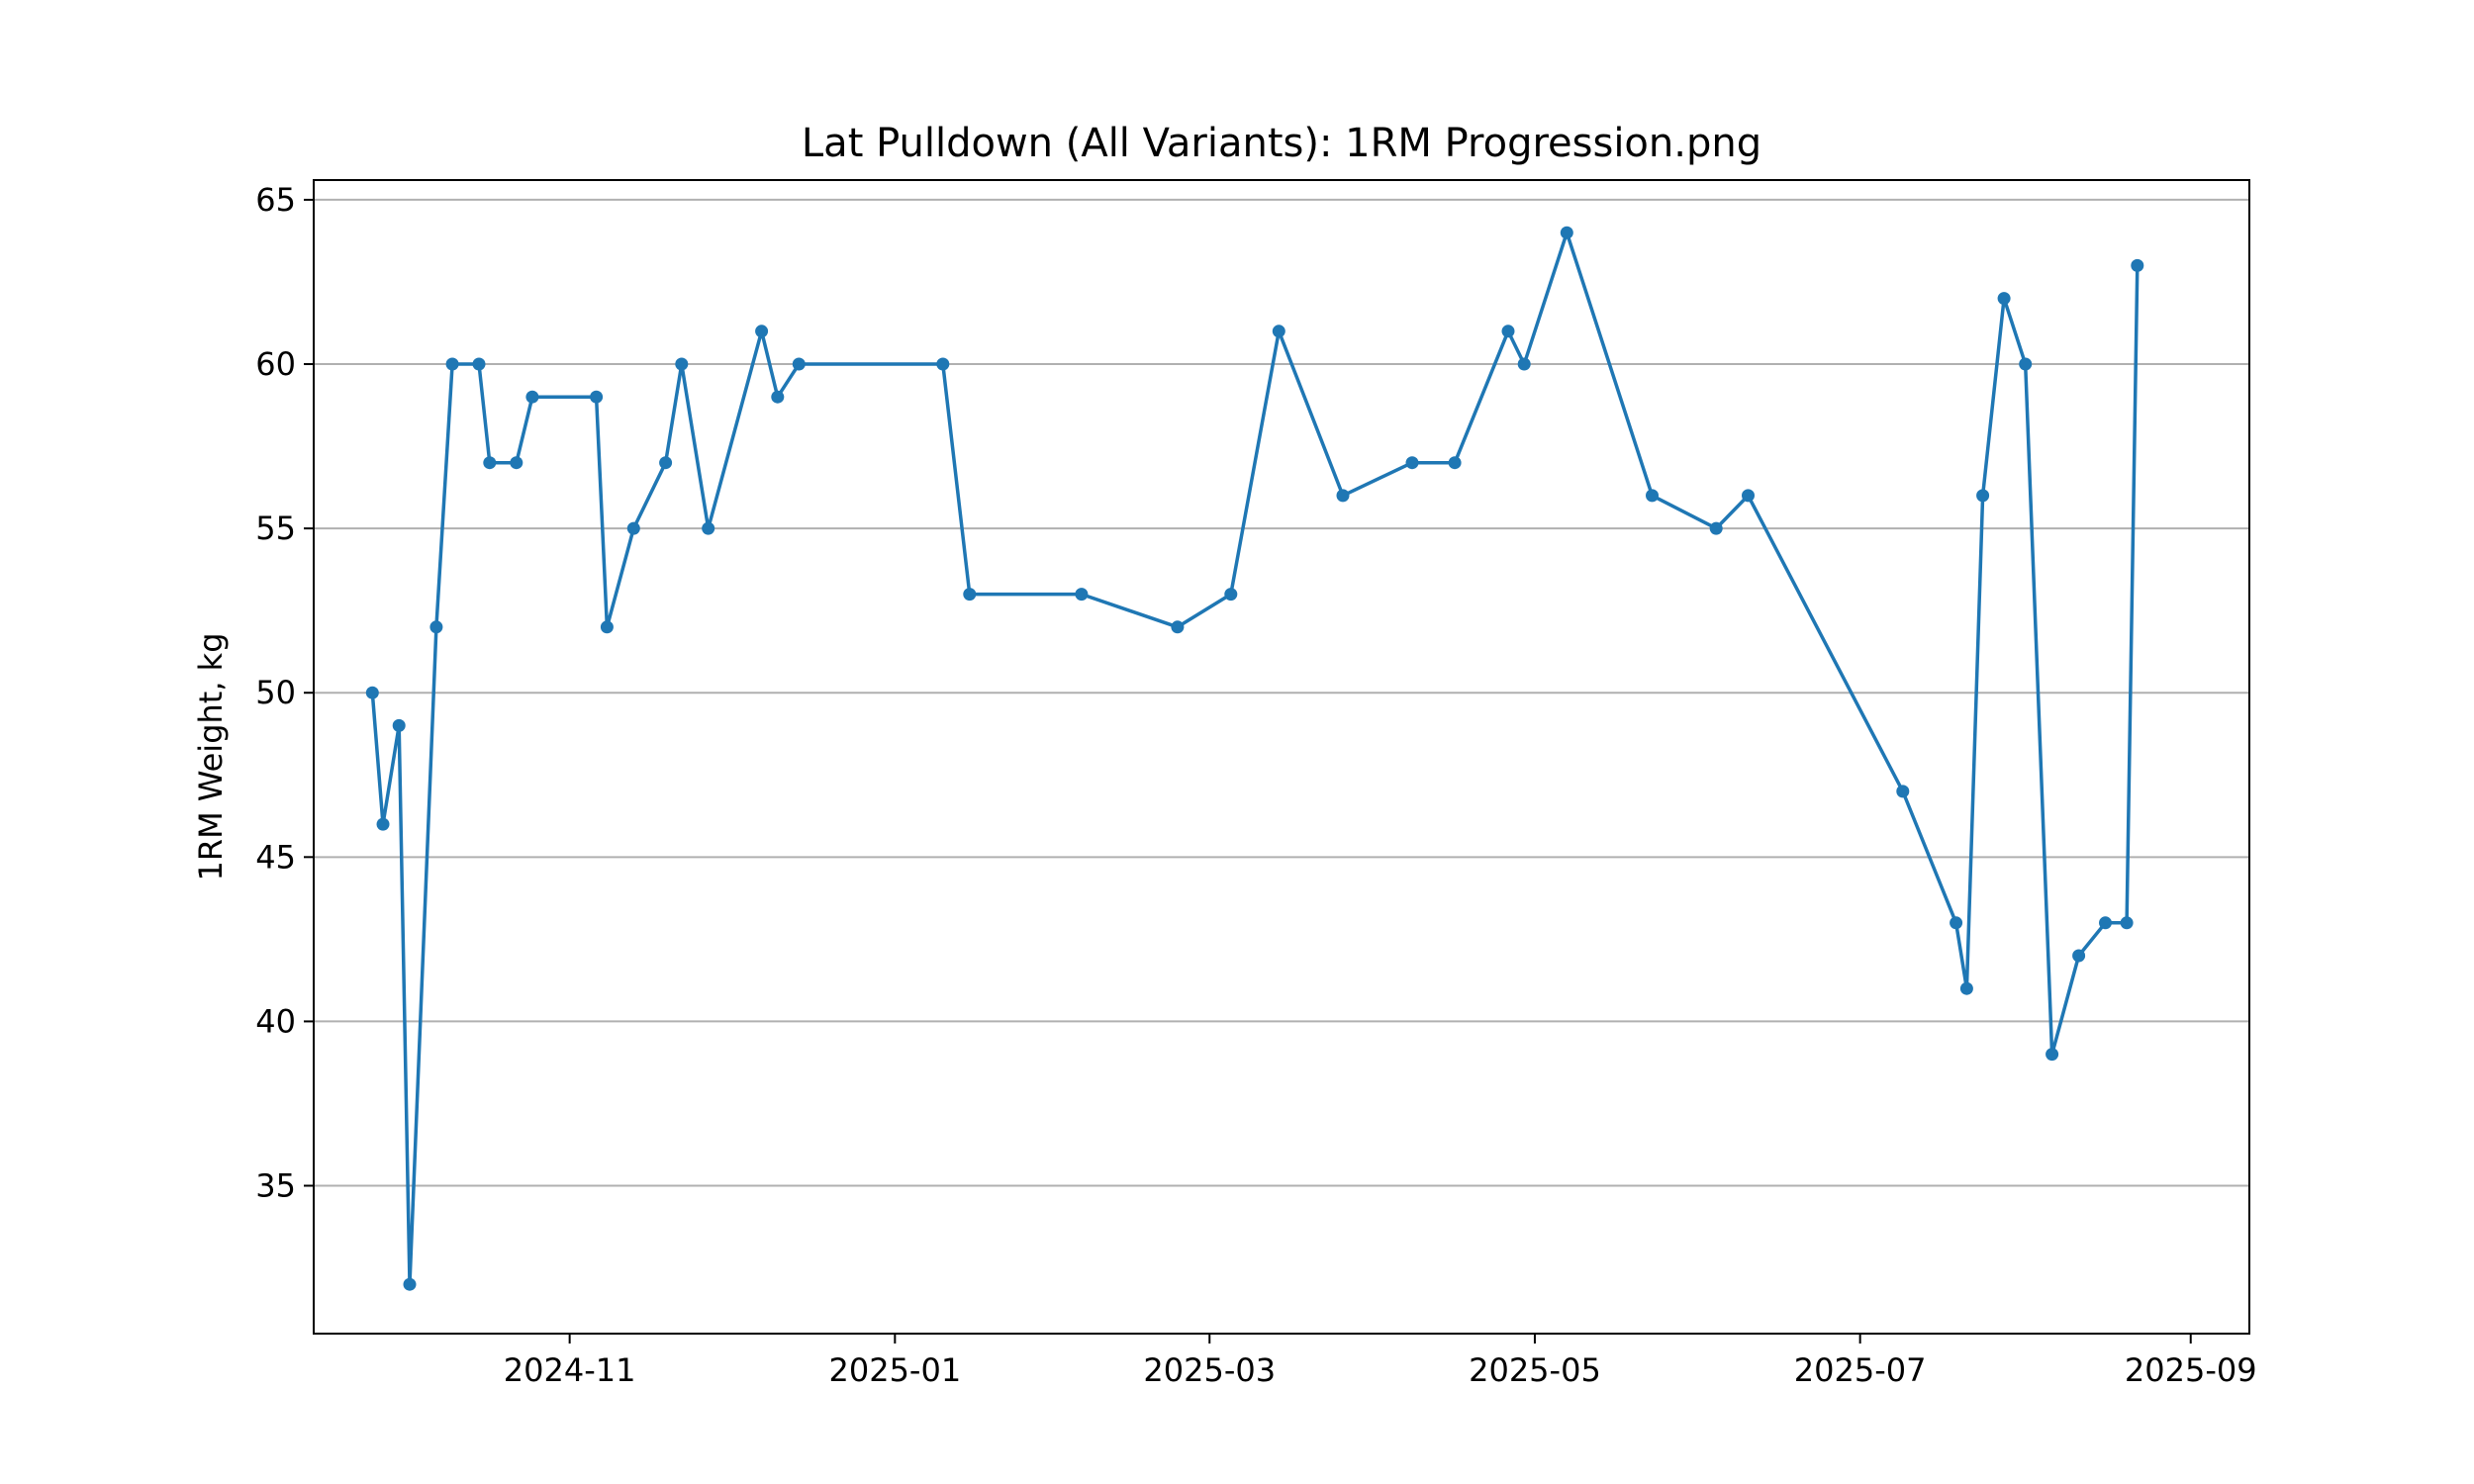 Image resolution: width=2474 pixels, height=1484 pixels. I want to click on y-tick-label: 40, so click(275, 1021).